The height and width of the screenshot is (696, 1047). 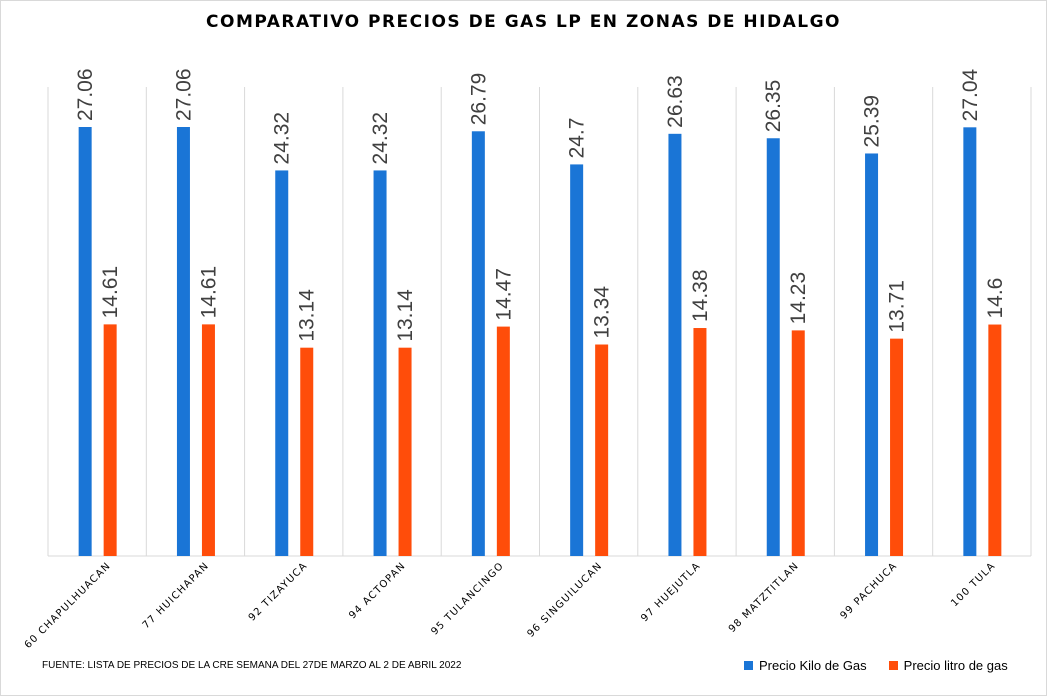 What do you see at coordinates (868, 590) in the screenshot?
I see `x-tick-label: 99 PACHUCA` at bounding box center [868, 590].